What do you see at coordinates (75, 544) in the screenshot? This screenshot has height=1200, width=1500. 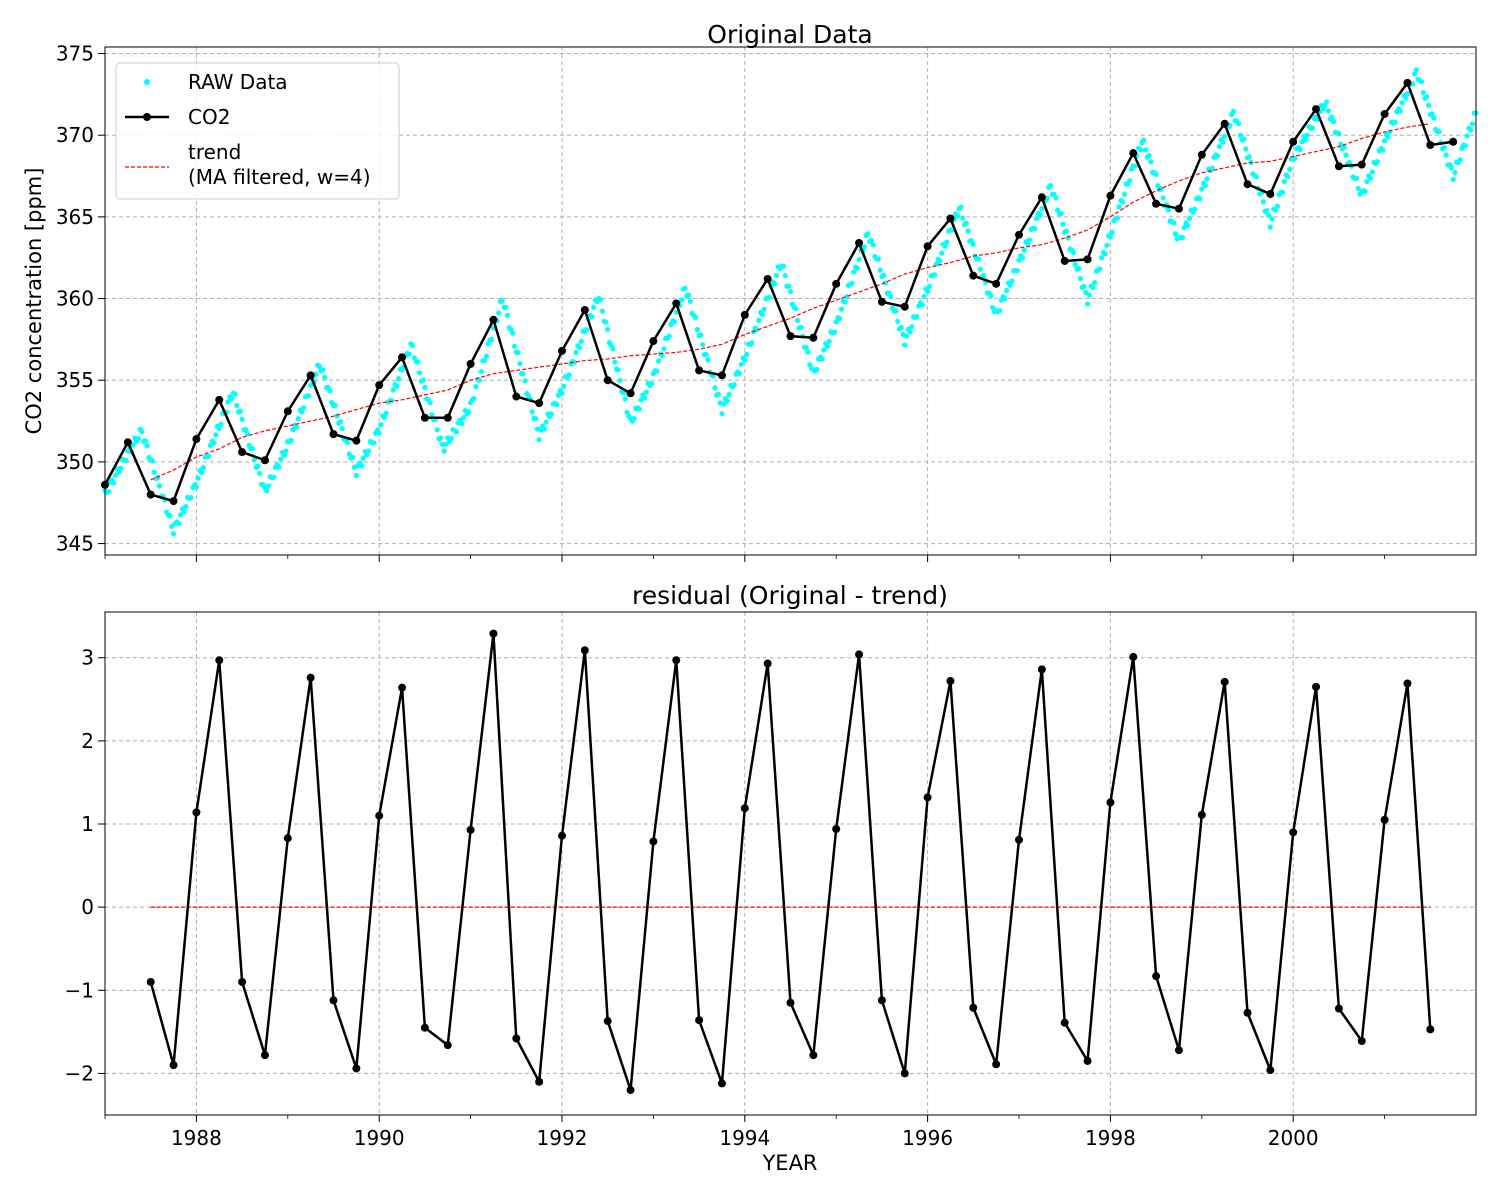 I see `y-tick-label: 345` at bounding box center [75, 544].